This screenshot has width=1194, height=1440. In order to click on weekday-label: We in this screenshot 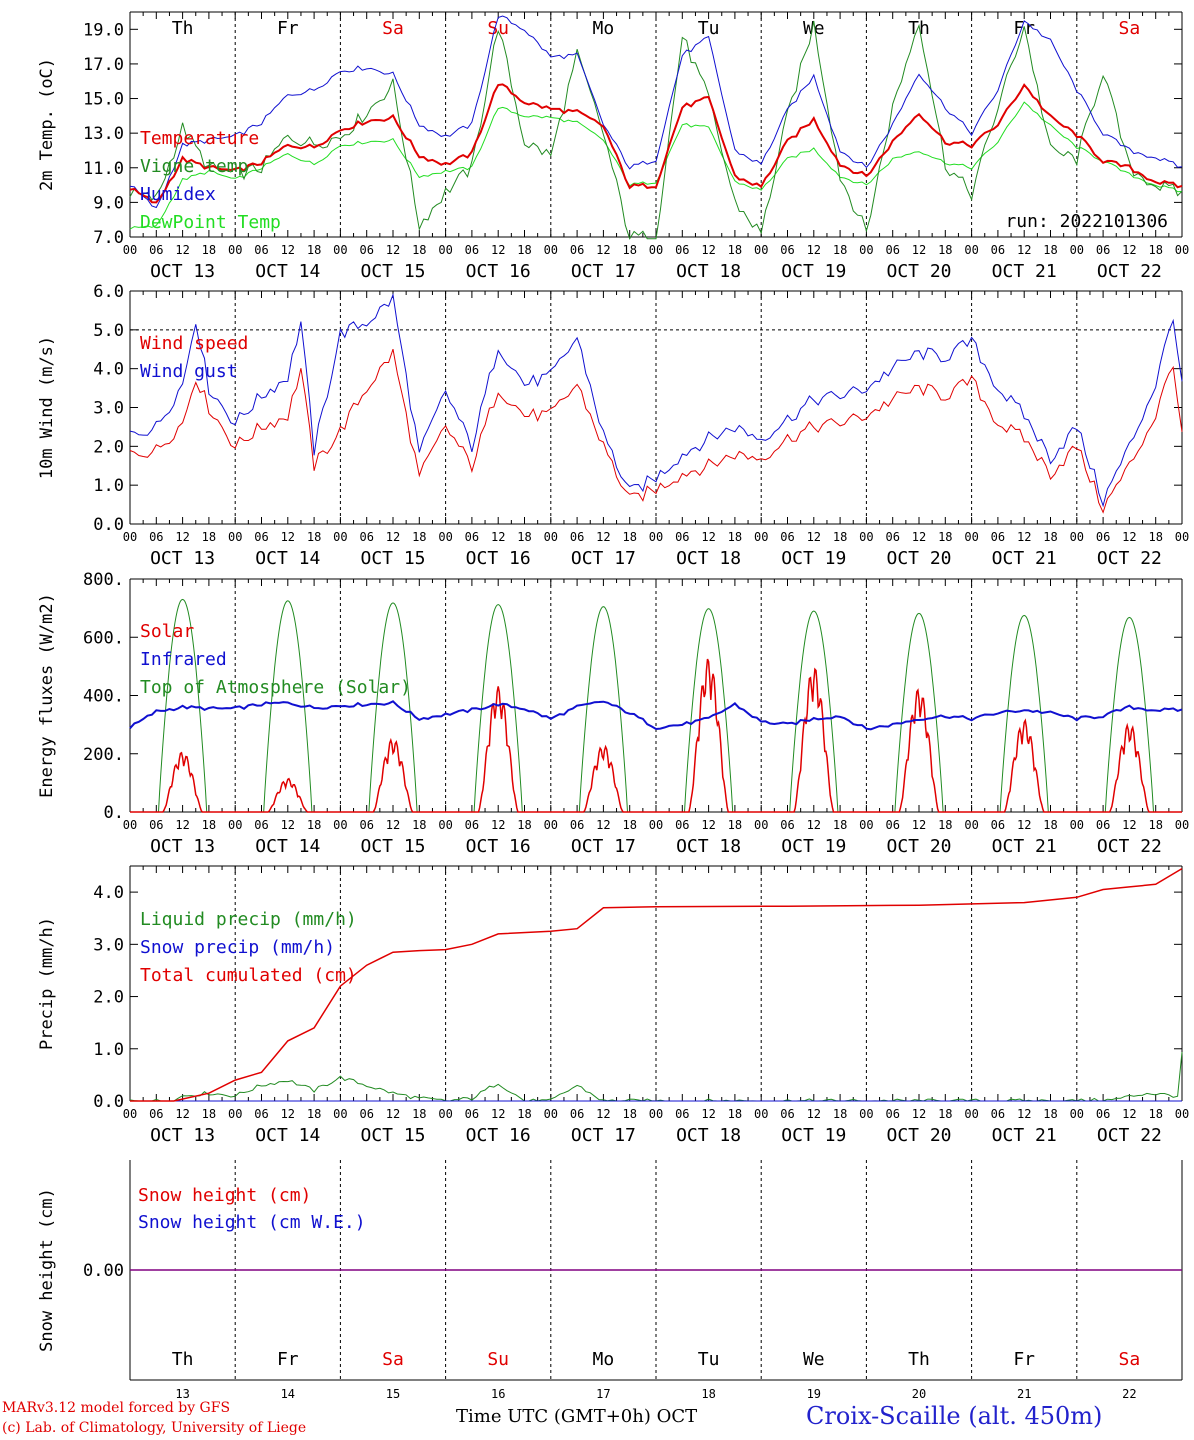, I will do `click(814, 28)`.